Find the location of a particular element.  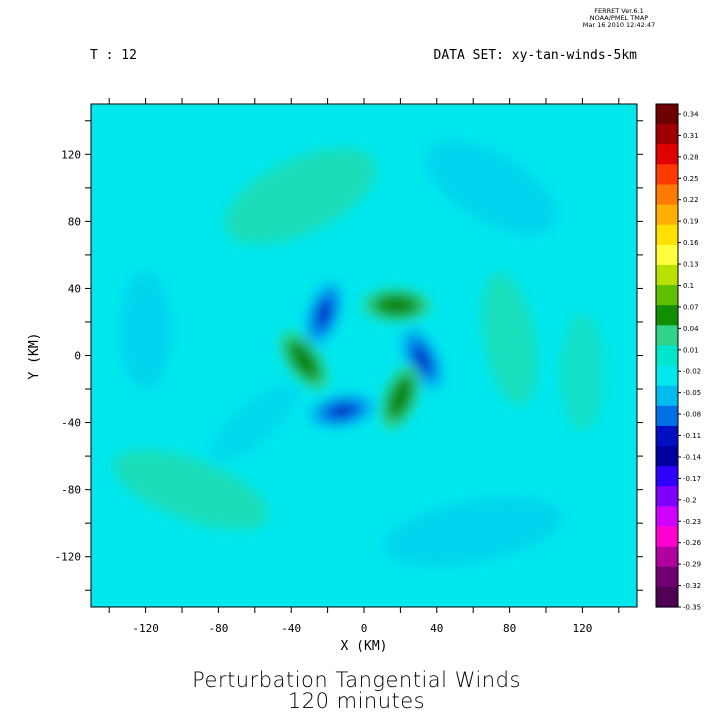

y-tick-label: 0 is located at coordinates (77, 356).